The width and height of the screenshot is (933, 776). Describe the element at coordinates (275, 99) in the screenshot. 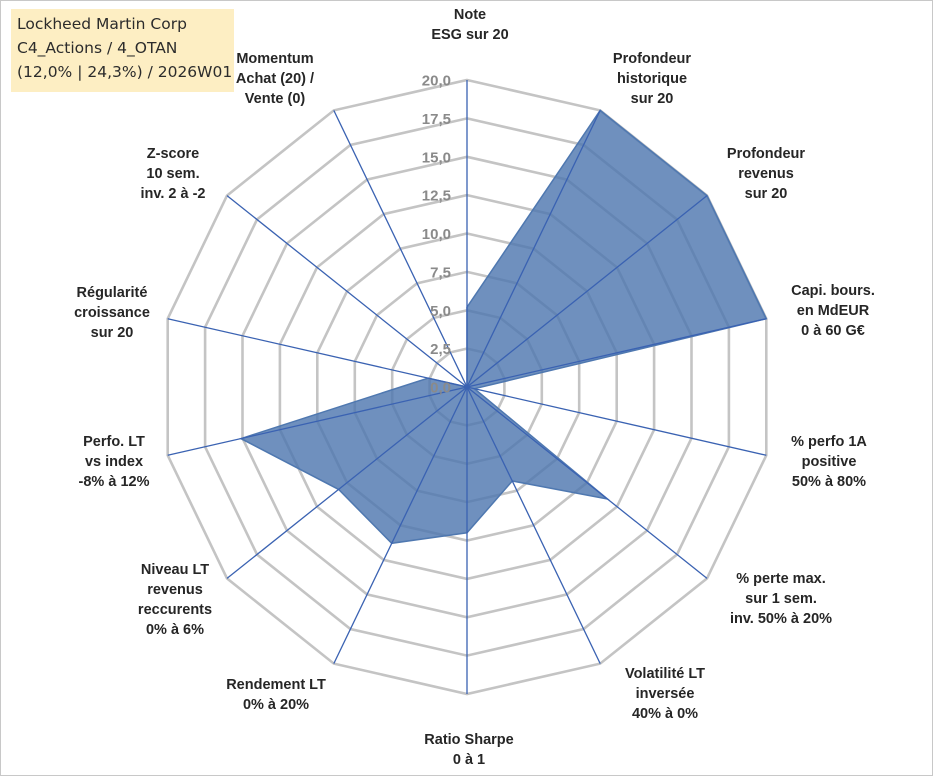

I see `axis-label-13-line-2: Vente (0)` at that location.